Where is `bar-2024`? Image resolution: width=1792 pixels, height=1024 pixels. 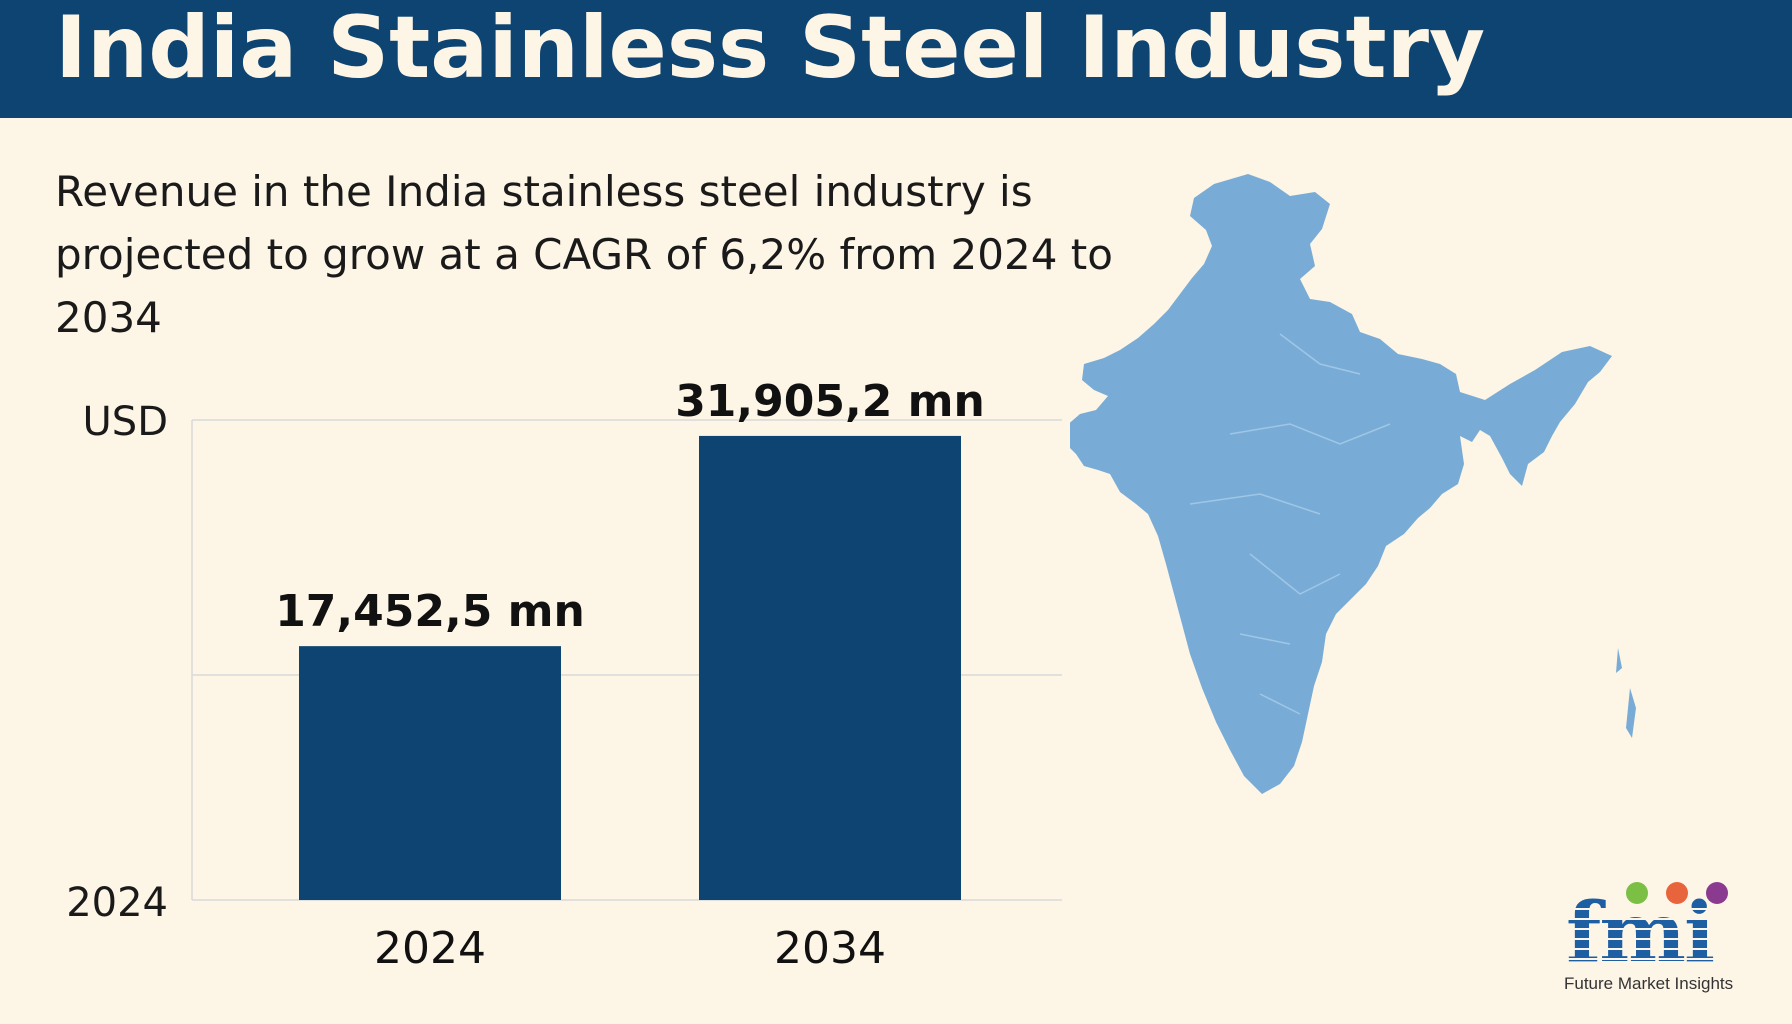
bar-2024 is located at coordinates (430, 773).